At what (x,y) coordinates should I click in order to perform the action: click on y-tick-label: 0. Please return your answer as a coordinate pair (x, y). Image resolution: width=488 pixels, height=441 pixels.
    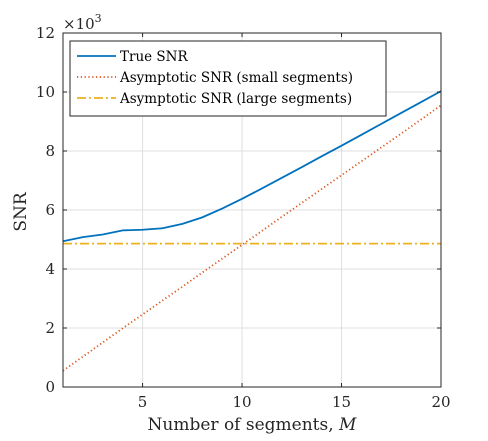
    Looking at the image, I should click on (50, 387).